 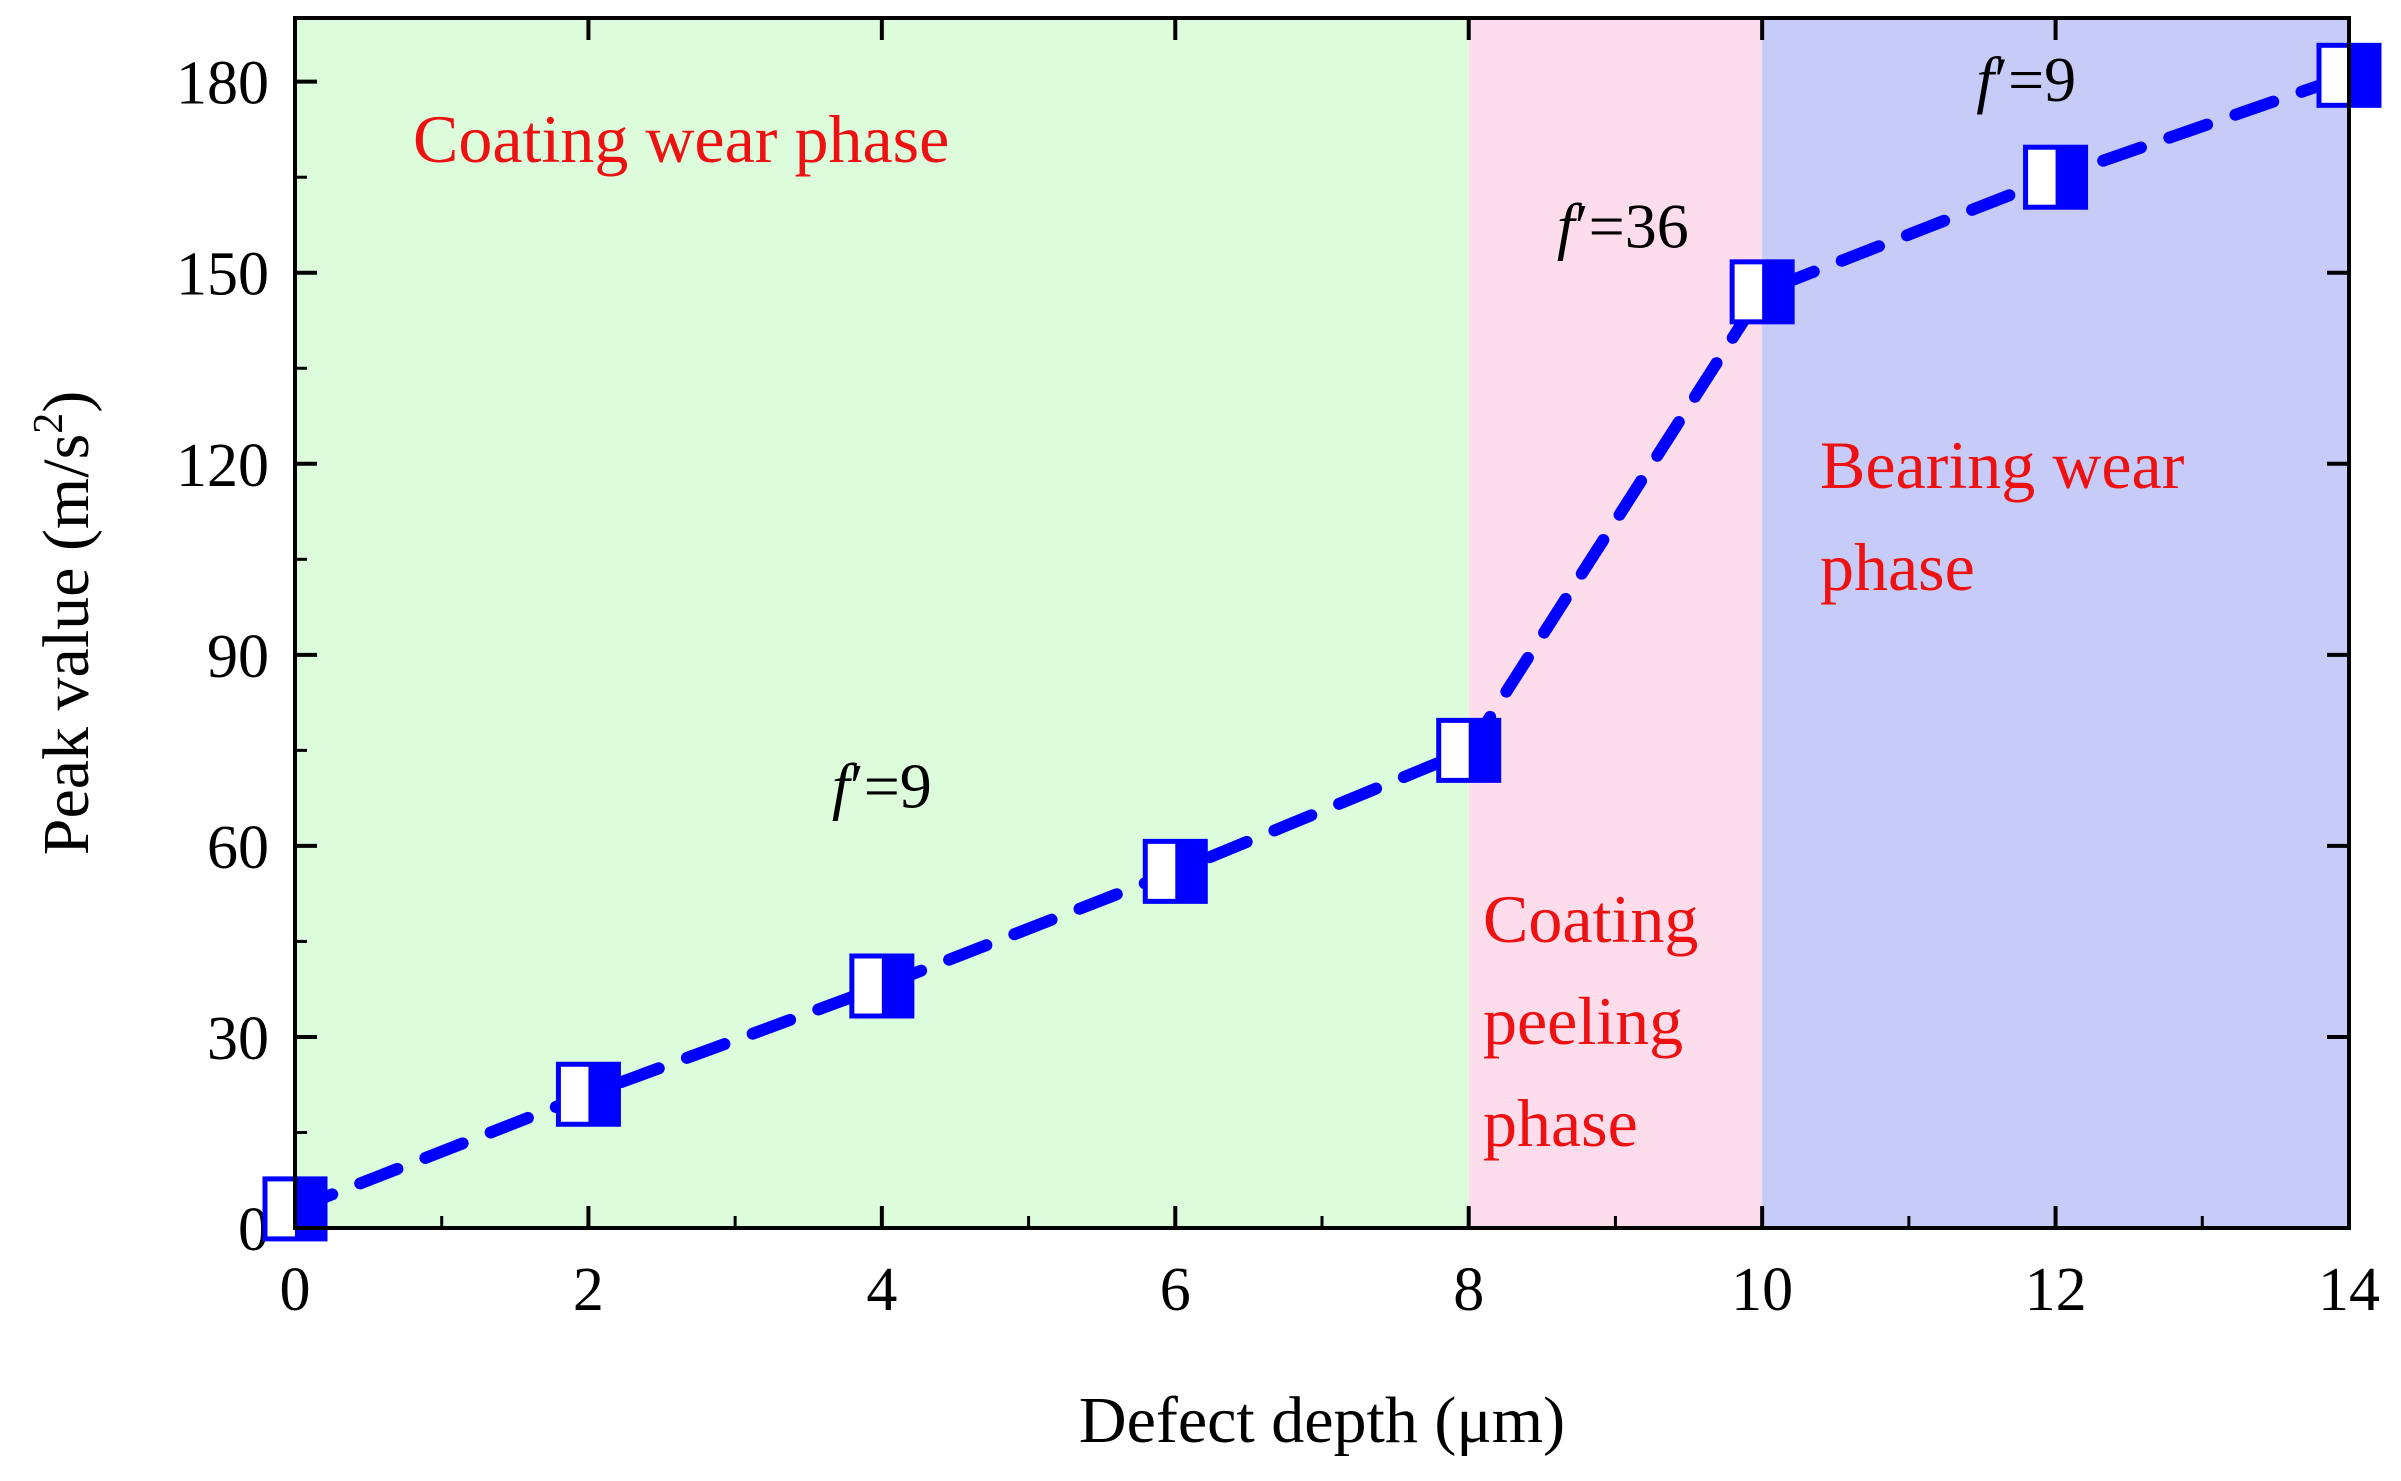 I want to click on y-tick-label: 30, so click(x=238, y=1039).